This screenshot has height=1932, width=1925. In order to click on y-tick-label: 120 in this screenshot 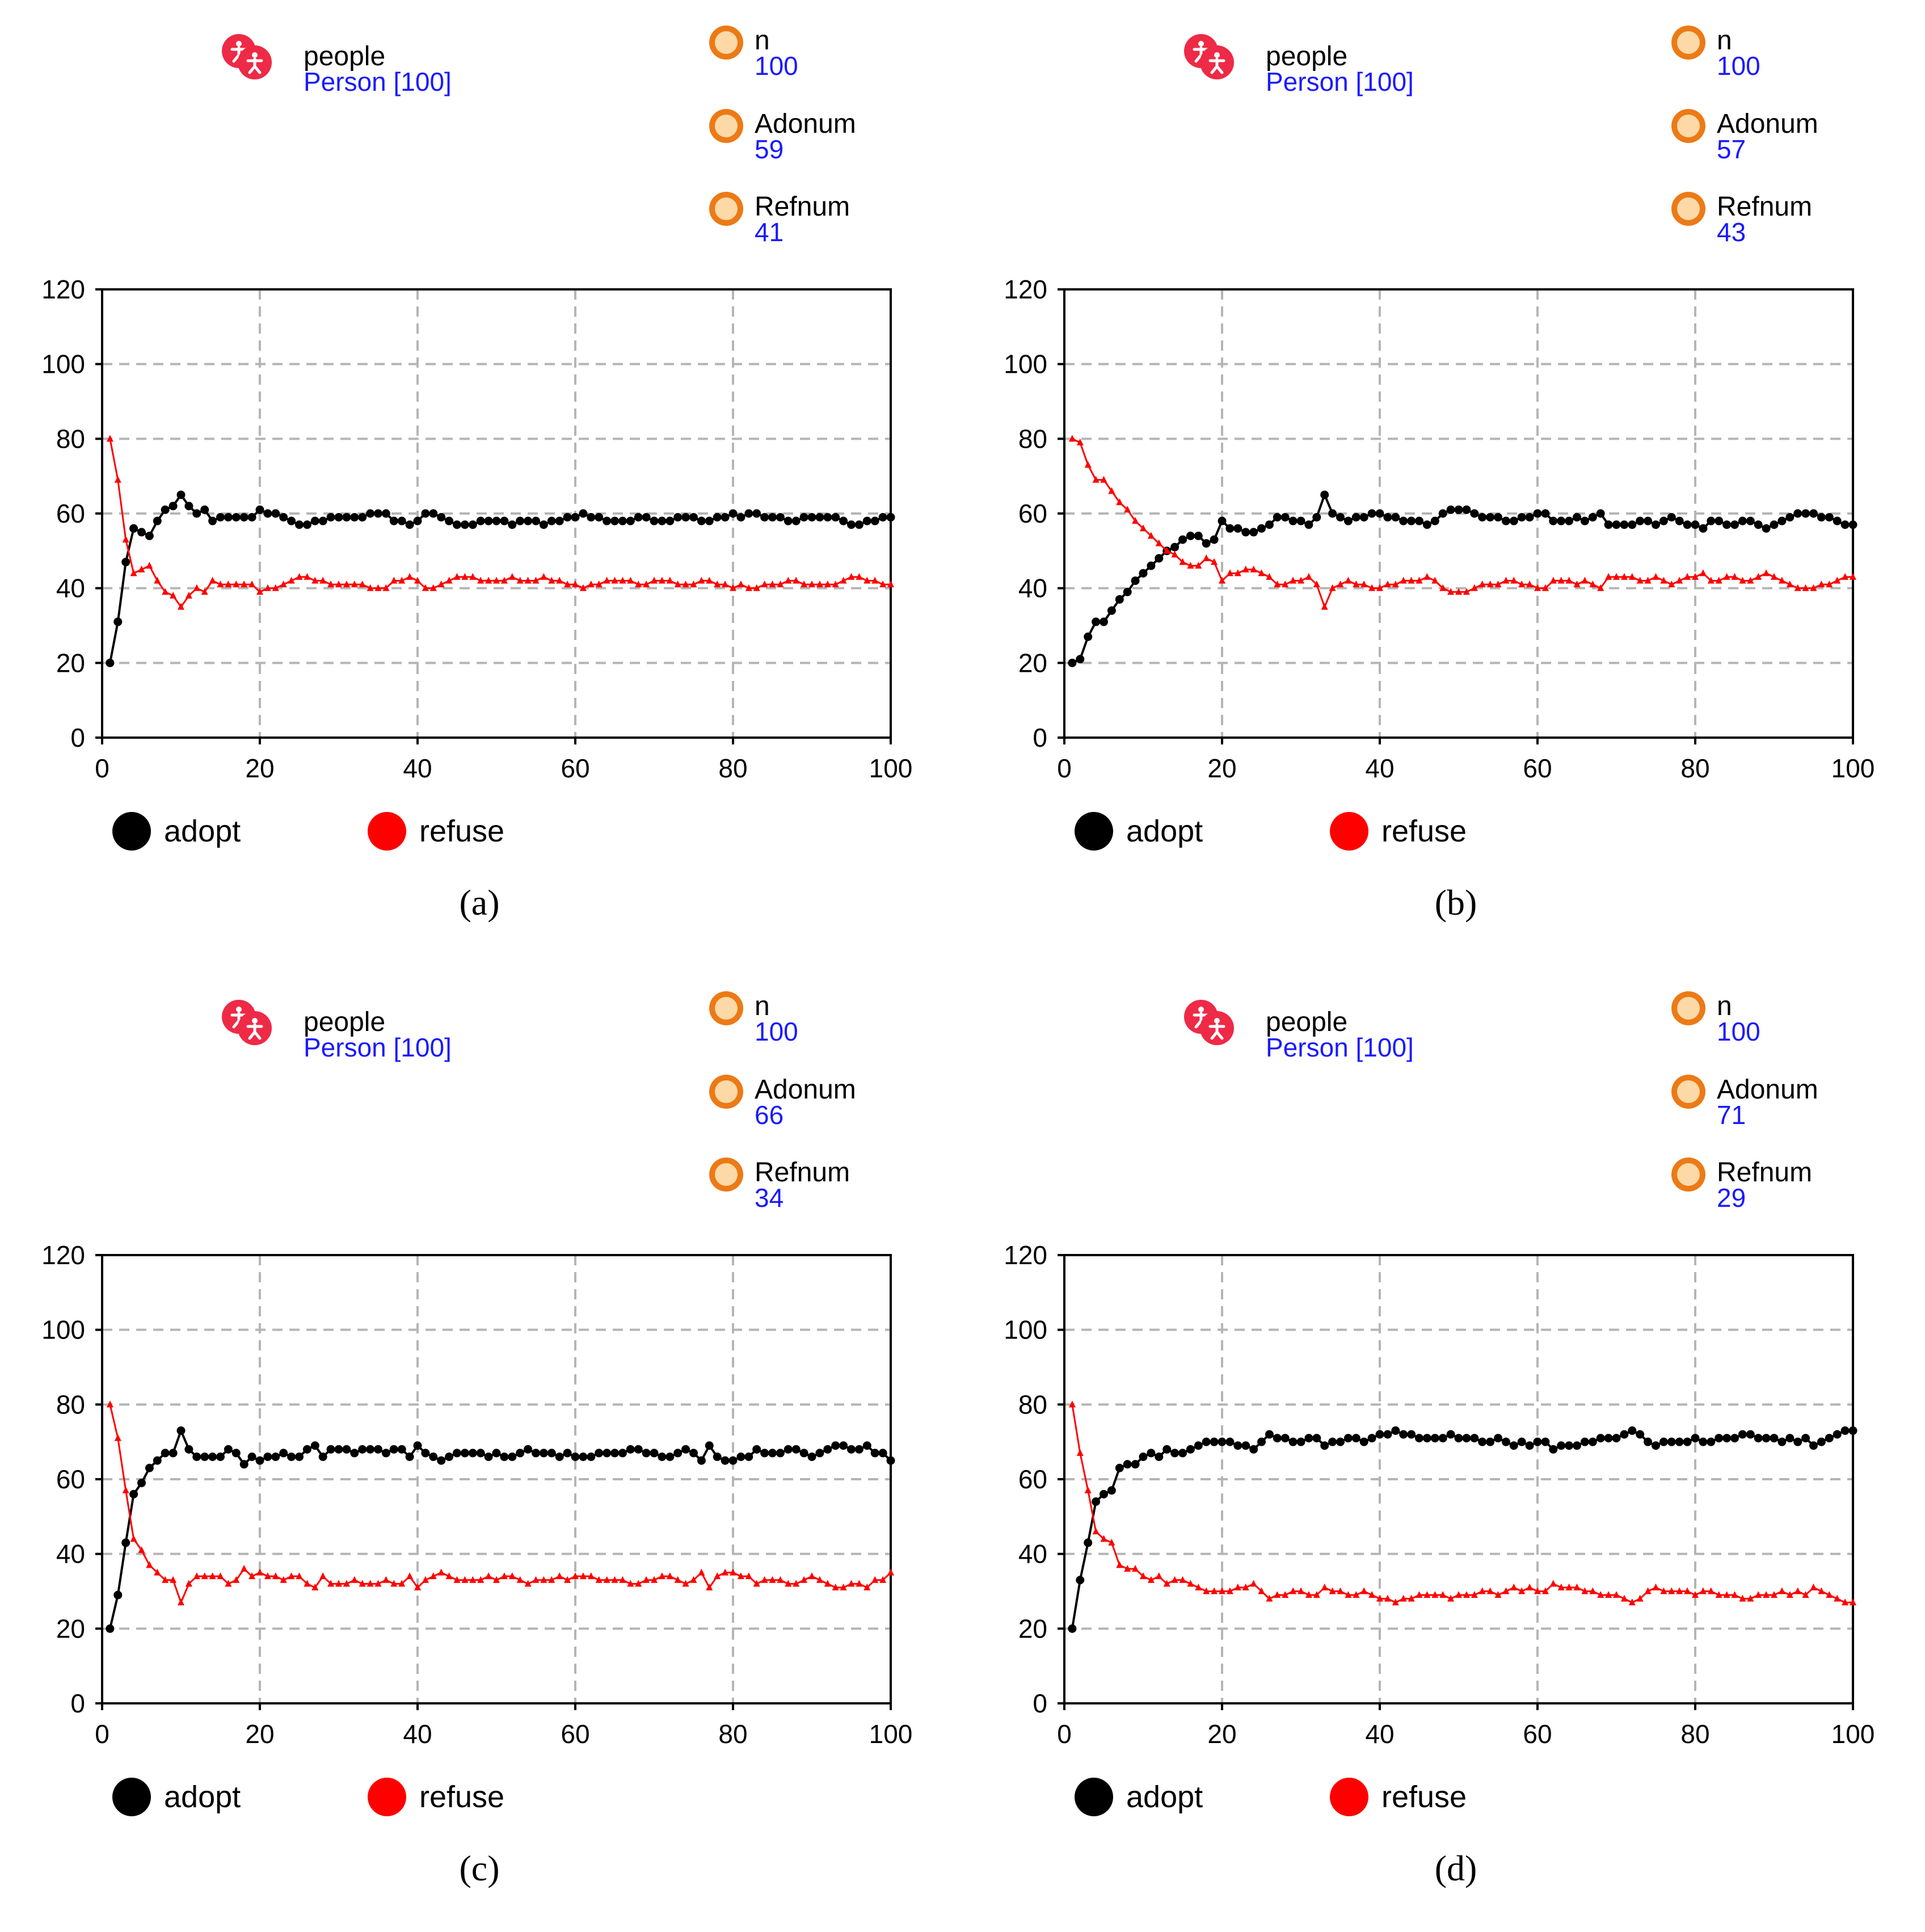, I will do `click(1025, 1255)`.